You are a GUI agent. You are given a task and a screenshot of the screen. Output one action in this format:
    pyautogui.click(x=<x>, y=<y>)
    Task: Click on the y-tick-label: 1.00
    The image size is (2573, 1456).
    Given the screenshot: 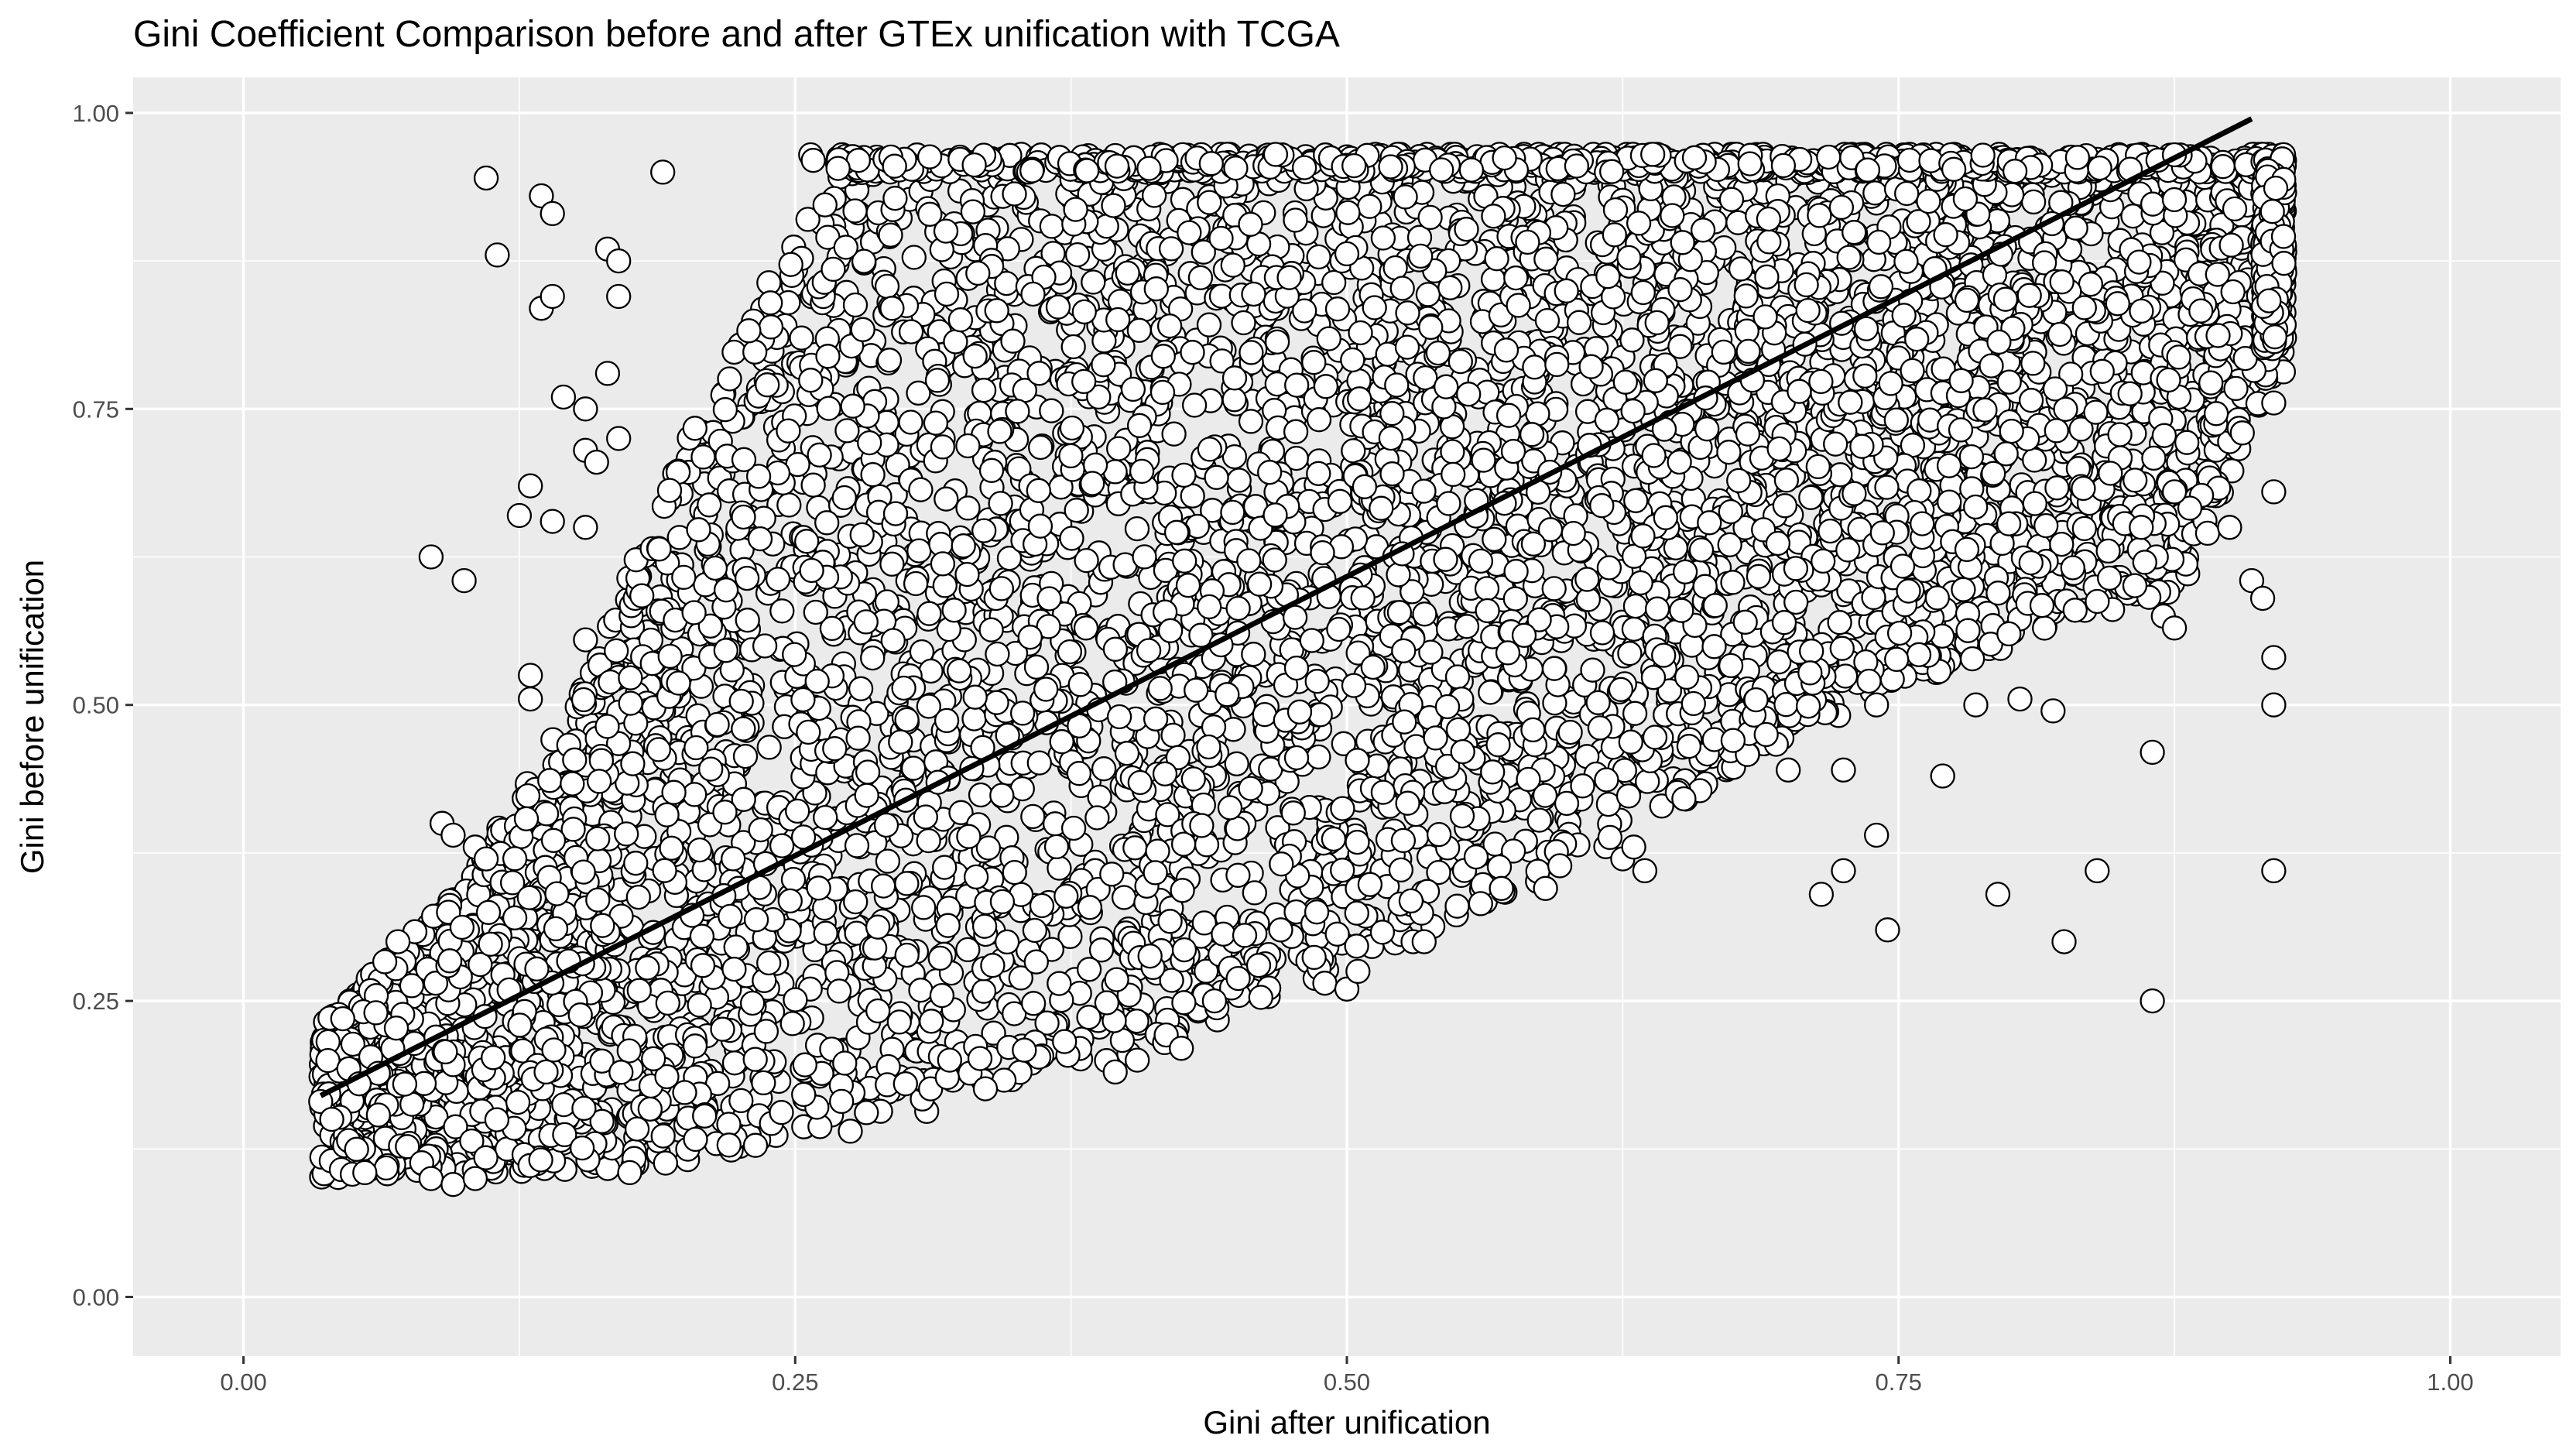 What is the action you would take?
    pyautogui.click(x=96, y=114)
    